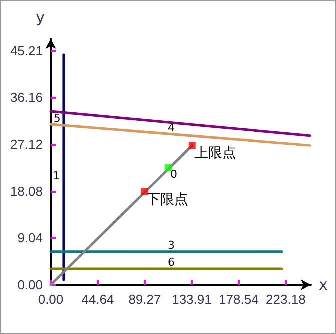 The height and width of the screenshot is (334, 336). What do you see at coordinates (30, 238) in the screenshot?
I see `y-tick-label: 9.04` at bounding box center [30, 238].